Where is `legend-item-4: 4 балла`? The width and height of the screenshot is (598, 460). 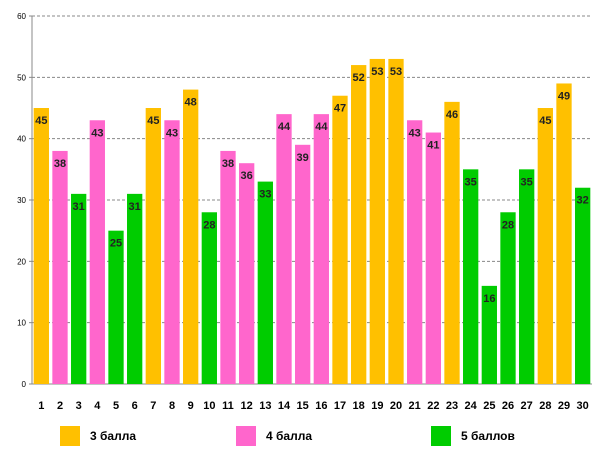 legend-item-4: 4 балла is located at coordinates (274, 436).